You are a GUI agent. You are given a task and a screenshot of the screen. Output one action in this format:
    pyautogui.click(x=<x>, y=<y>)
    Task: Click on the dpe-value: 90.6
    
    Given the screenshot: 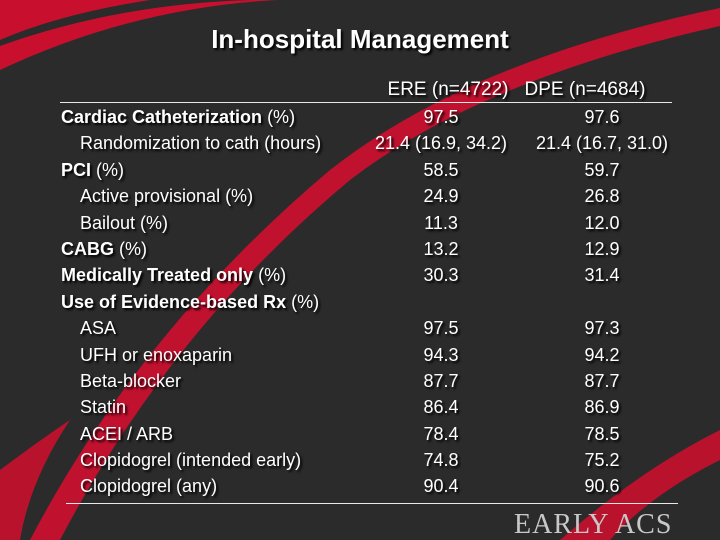 What is the action you would take?
    pyautogui.click(x=602, y=486)
    